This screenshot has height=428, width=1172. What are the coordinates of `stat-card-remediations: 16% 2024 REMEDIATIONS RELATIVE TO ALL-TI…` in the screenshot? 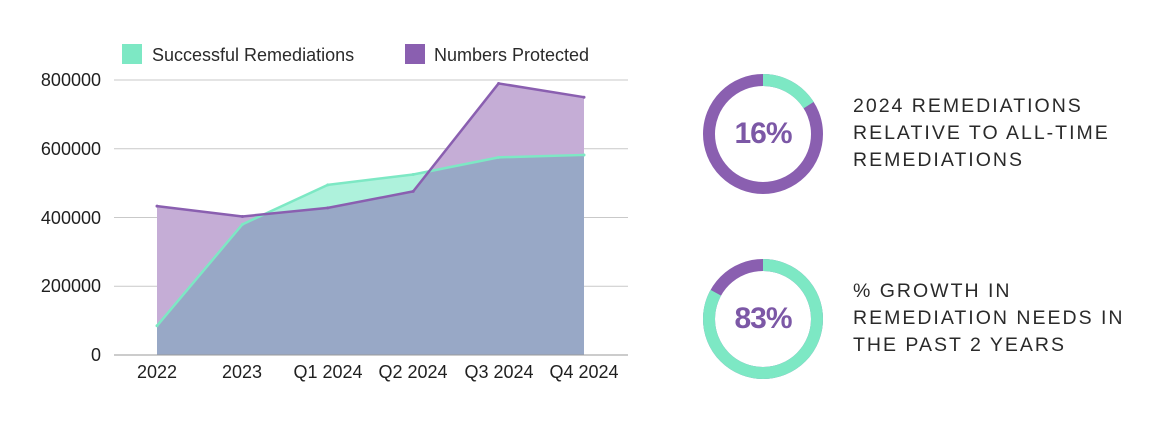 It's located at (930, 136).